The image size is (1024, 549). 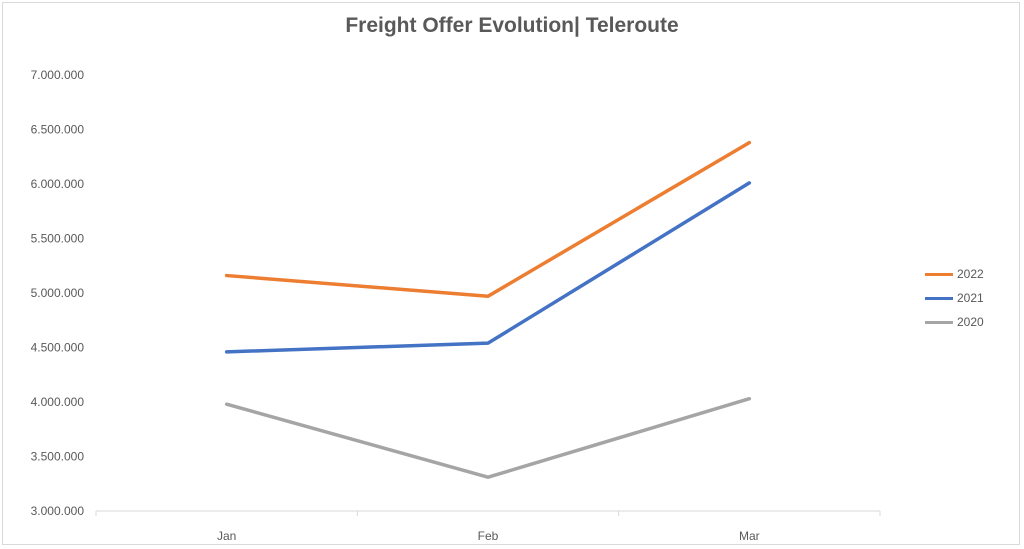 I want to click on x-axis: Jan Feb Mar, so click(x=488, y=526).